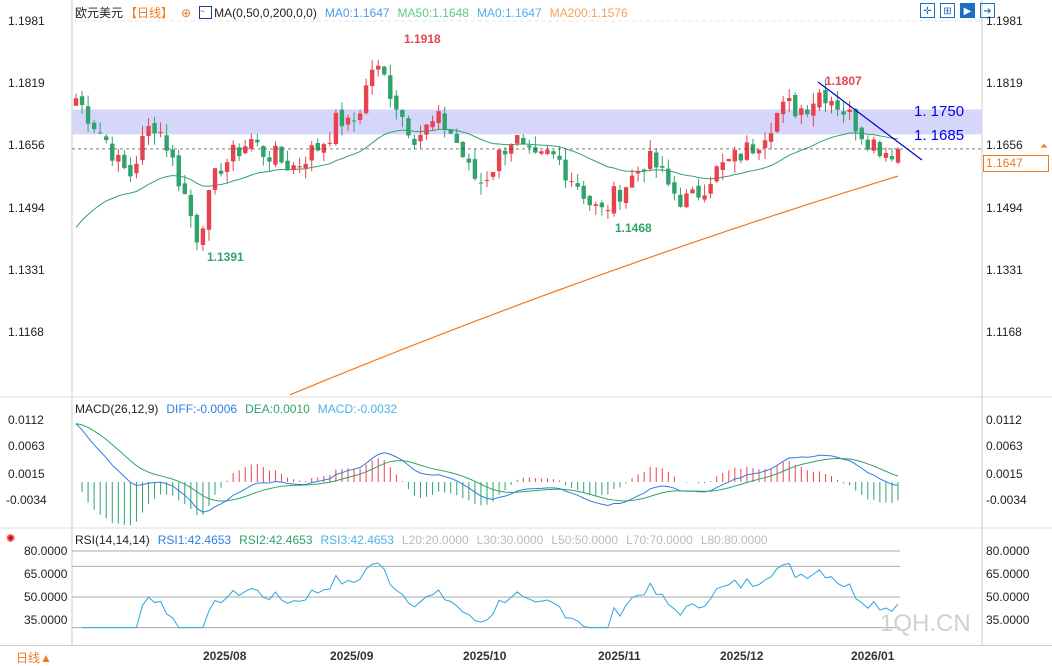 The image size is (1052, 666). I want to click on low-label-1: 1.1391, so click(225, 257).